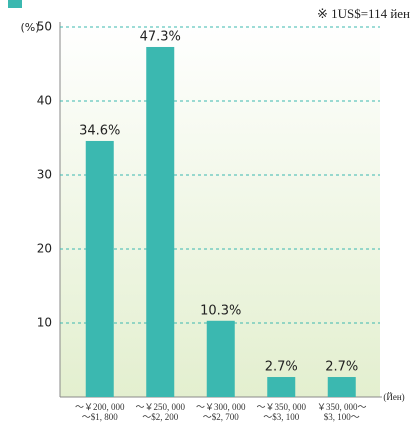  I want to click on x-tick-label: ～￥350, 000, so click(281, 407).